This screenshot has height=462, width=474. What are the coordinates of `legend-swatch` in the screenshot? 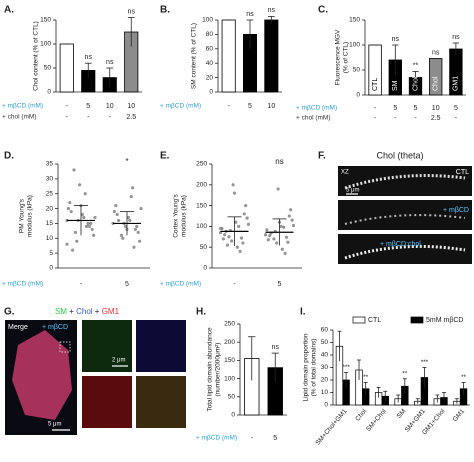 It's located at (417, 320).